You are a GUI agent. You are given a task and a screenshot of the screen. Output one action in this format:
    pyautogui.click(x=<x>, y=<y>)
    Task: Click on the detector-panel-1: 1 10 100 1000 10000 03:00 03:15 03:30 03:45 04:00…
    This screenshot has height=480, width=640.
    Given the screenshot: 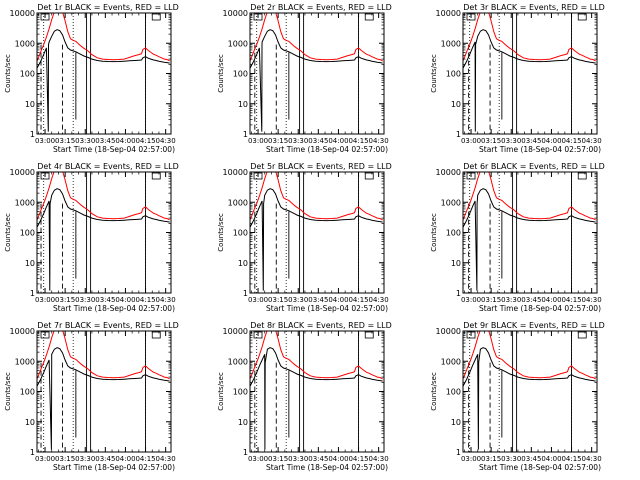 What is the action you would take?
    pyautogui.click(x=91, y=78)
    